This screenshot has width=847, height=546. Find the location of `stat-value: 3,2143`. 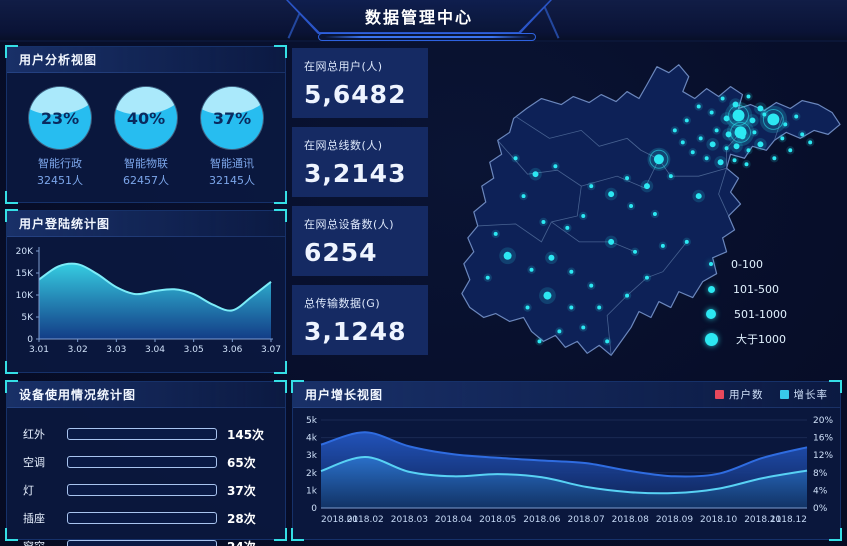

stat-value: 3,2143 is located at coordinates (355, 173).